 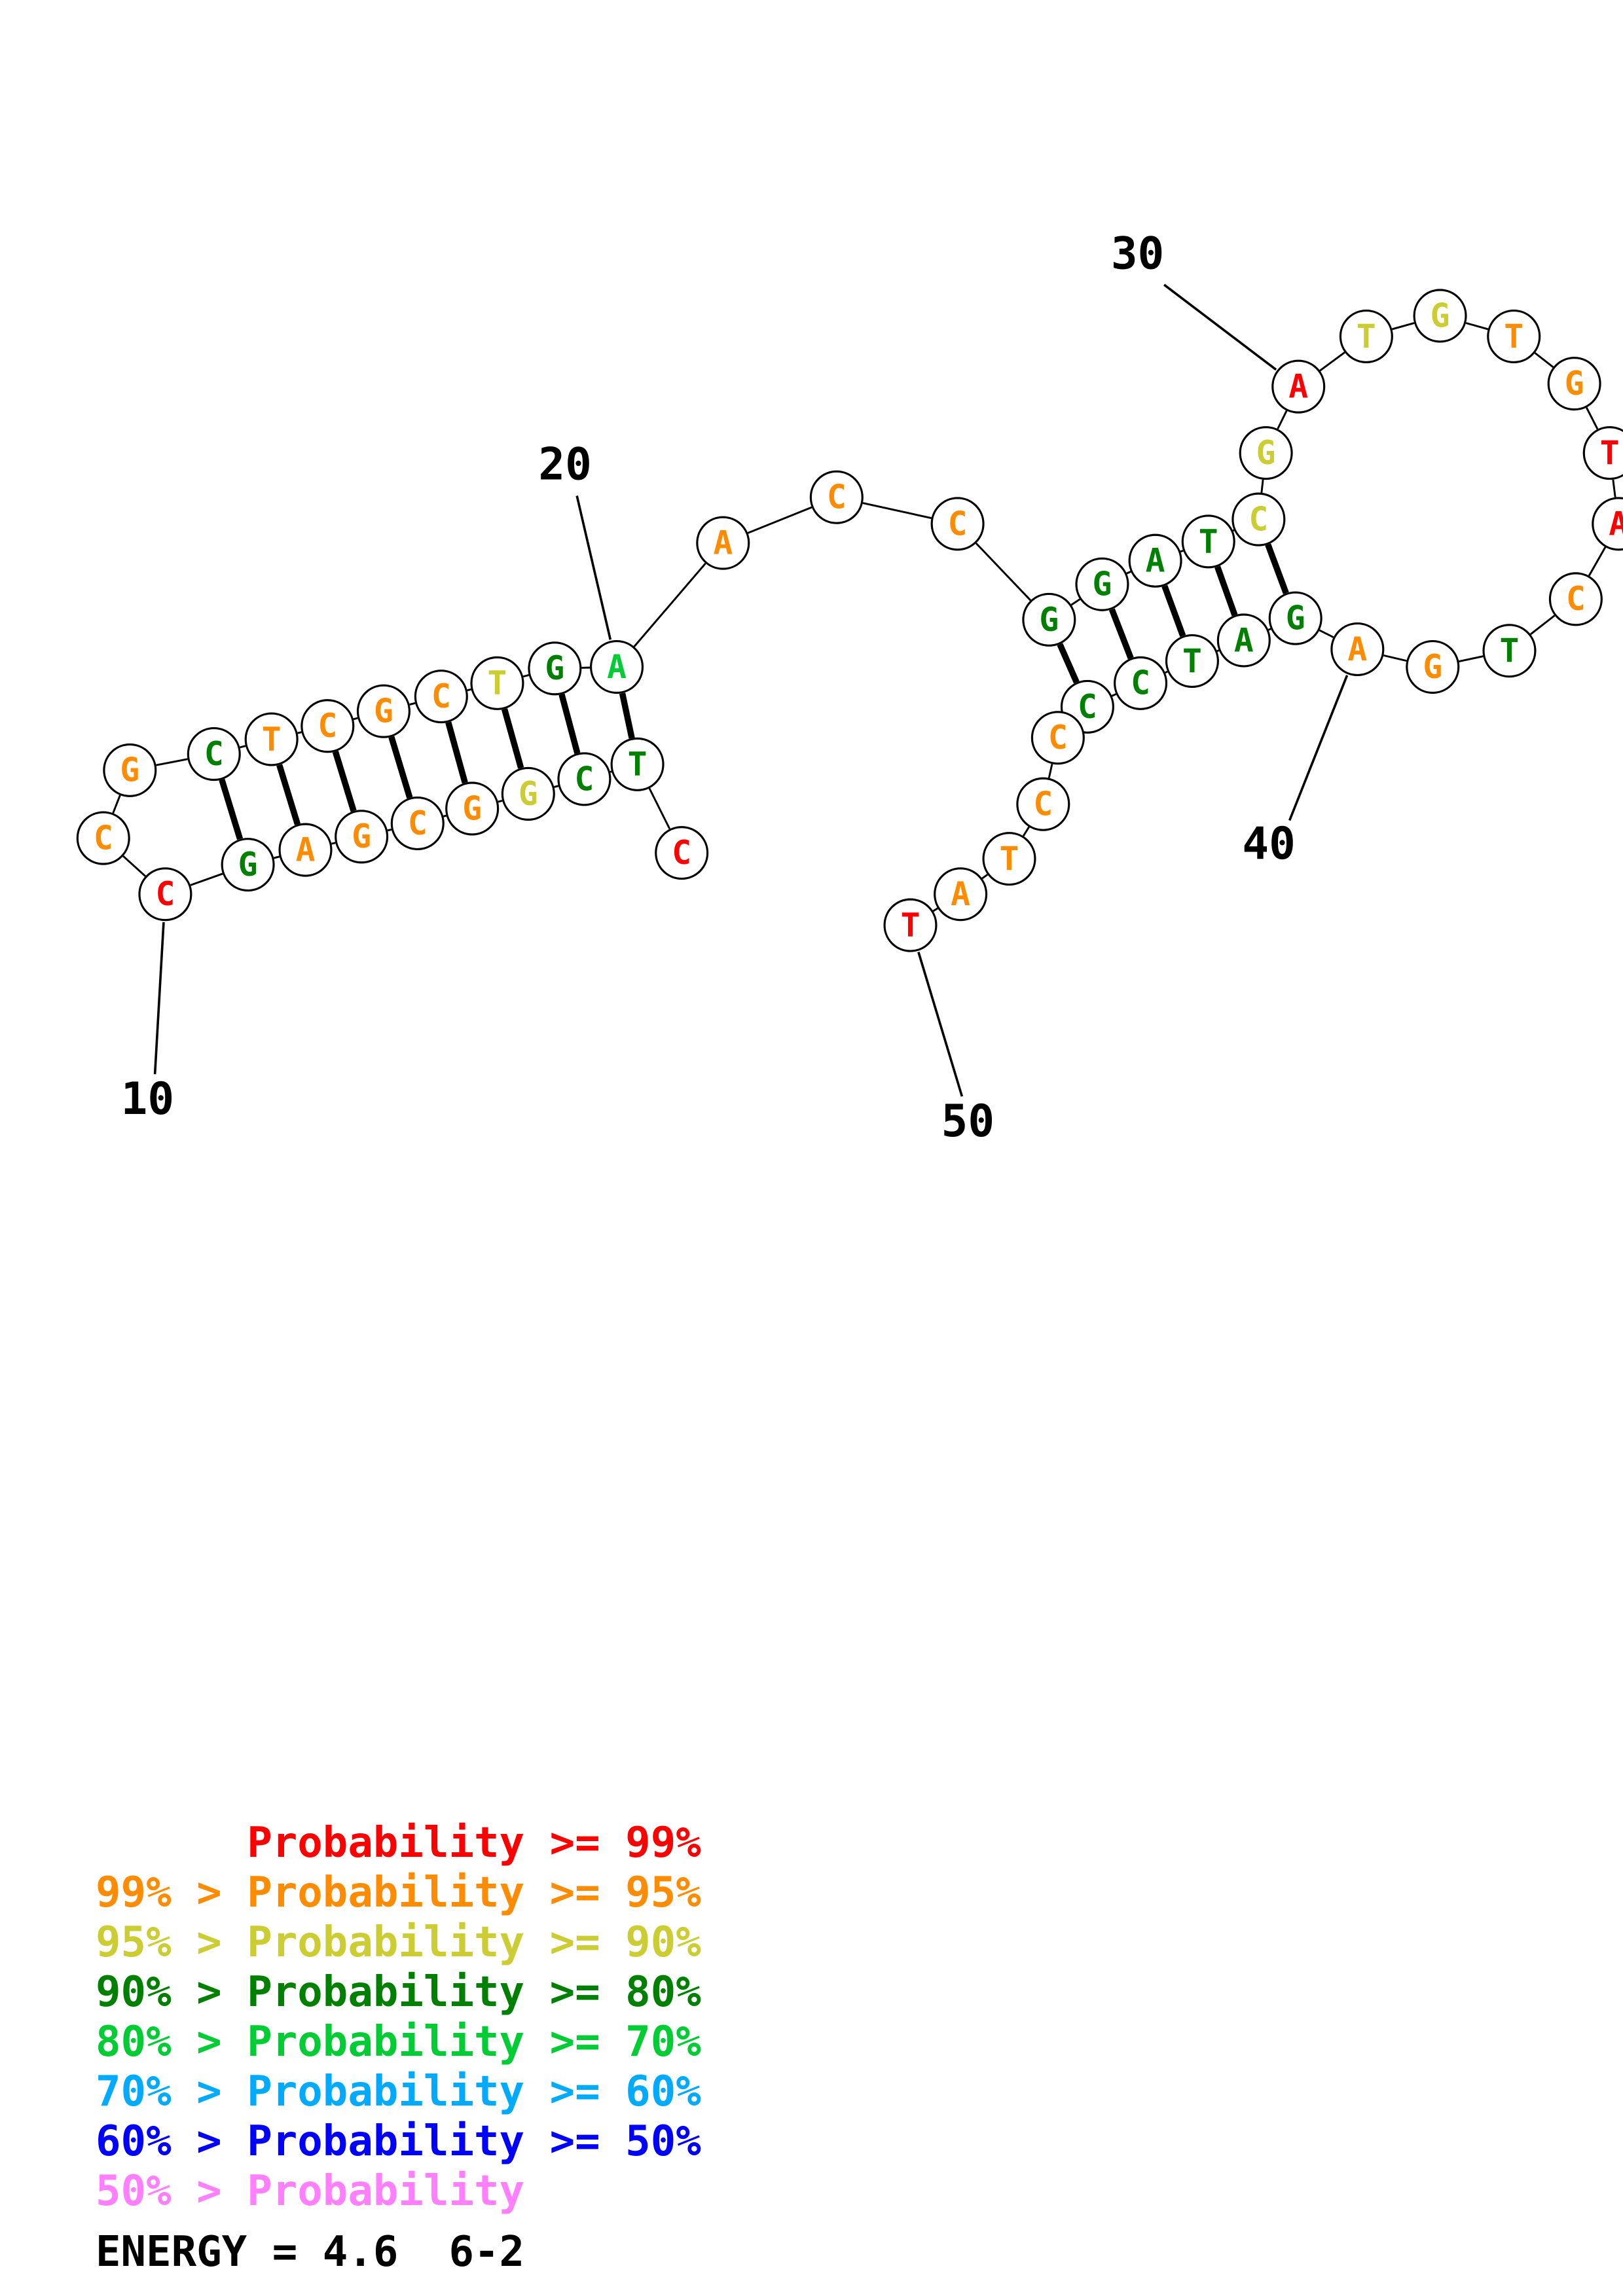 I want to click on legend-line-p99: Probability >= 99%, so click(x=398, y=1843).